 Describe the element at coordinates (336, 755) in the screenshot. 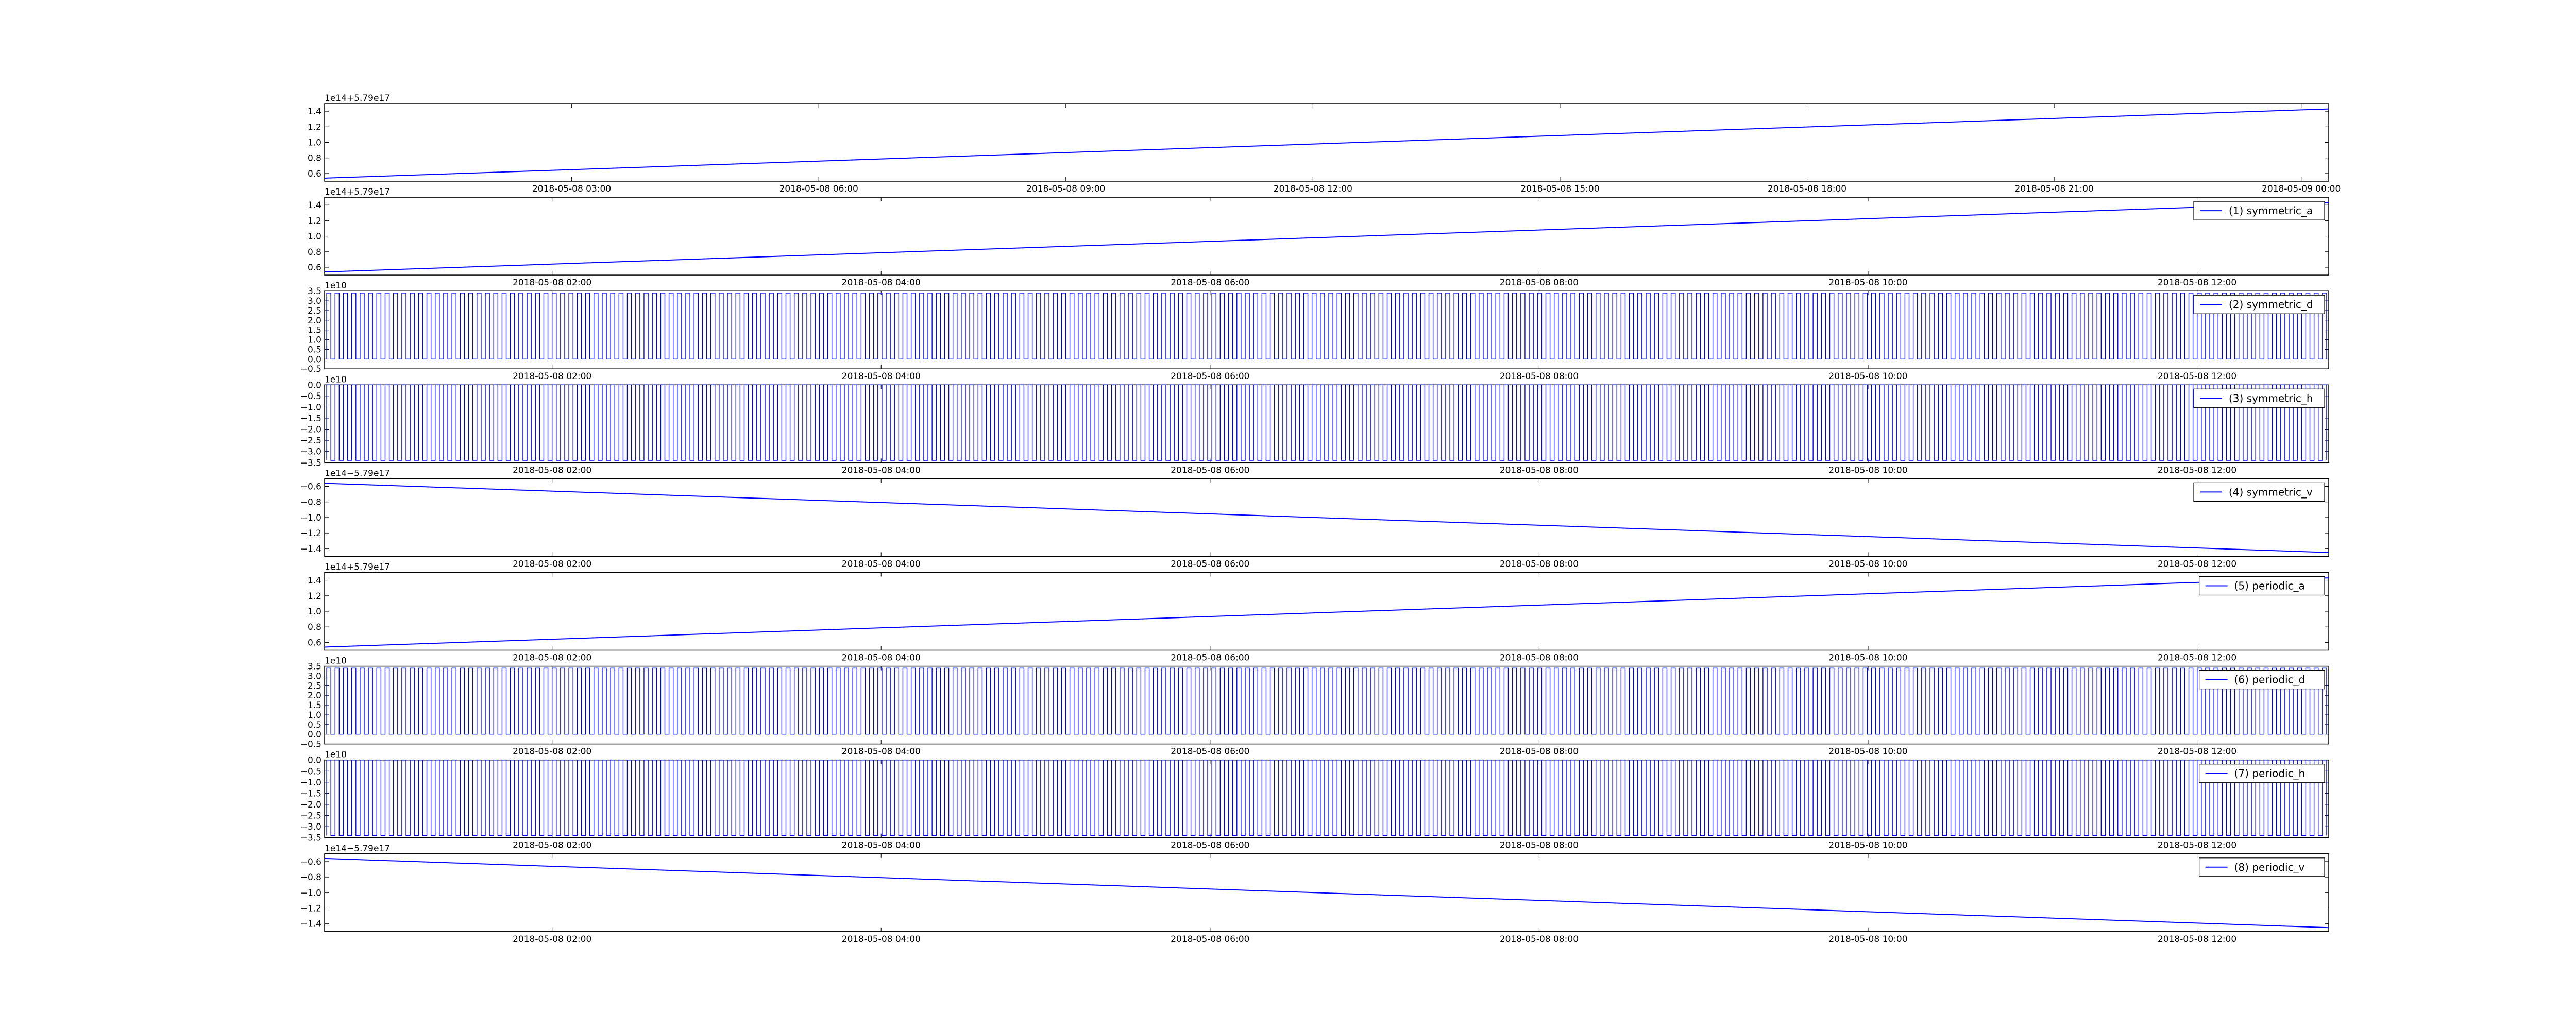

I see `axis-offset-text: 1e10` at that location.